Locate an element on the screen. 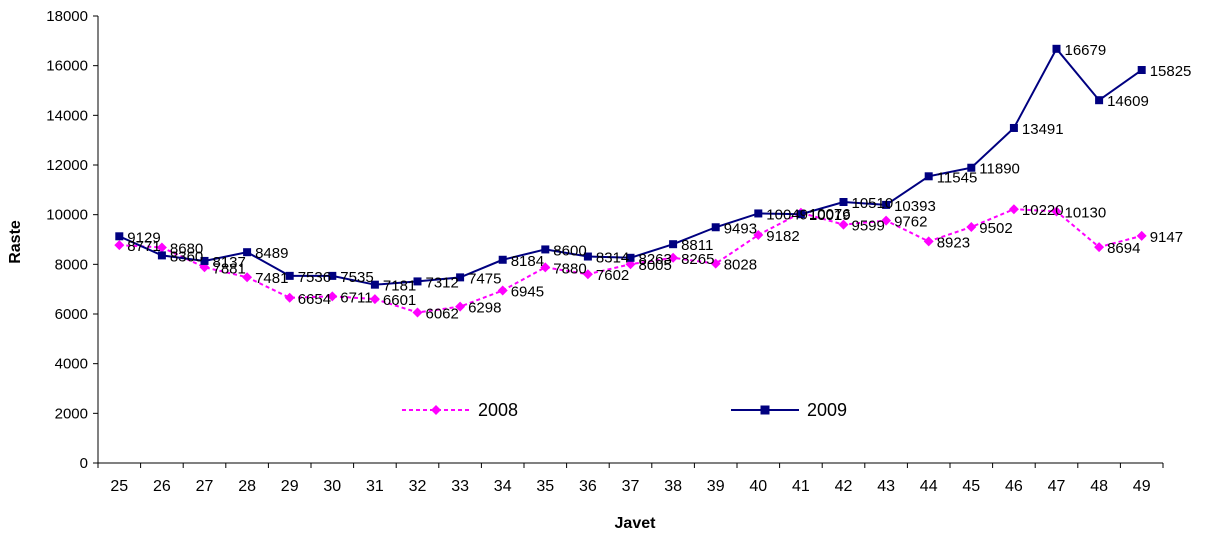 The image size is (1228, 535). legend-item-2009: 2009 is located at coordinates (789, 410).